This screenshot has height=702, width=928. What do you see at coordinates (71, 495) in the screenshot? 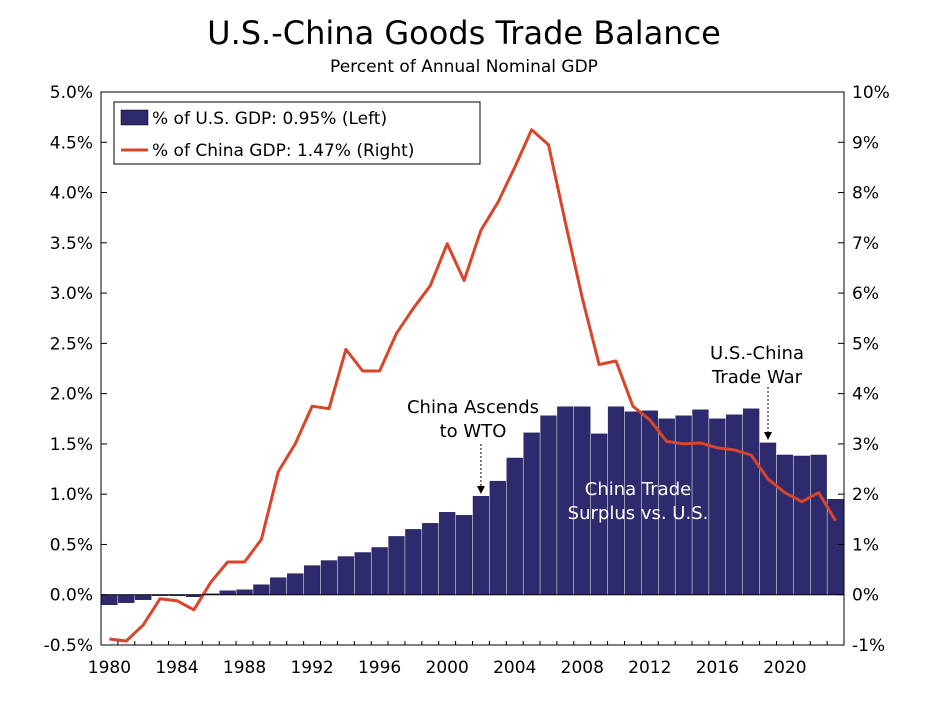
I see `left-tick-label: 1.0%` at bounding box center [71, 495].